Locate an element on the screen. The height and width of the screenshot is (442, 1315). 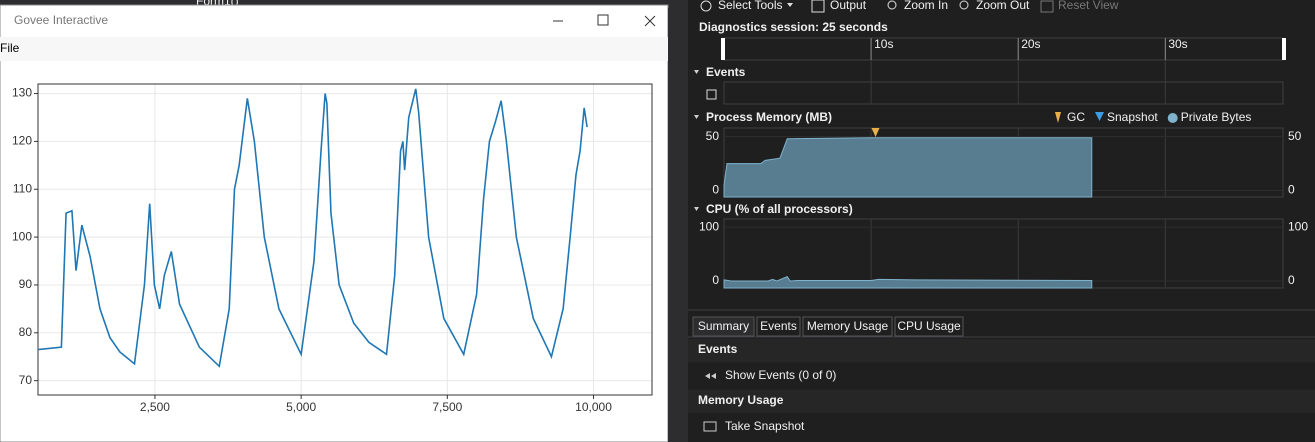
y-tick-label: 80 is located at coordinates (26, 332).